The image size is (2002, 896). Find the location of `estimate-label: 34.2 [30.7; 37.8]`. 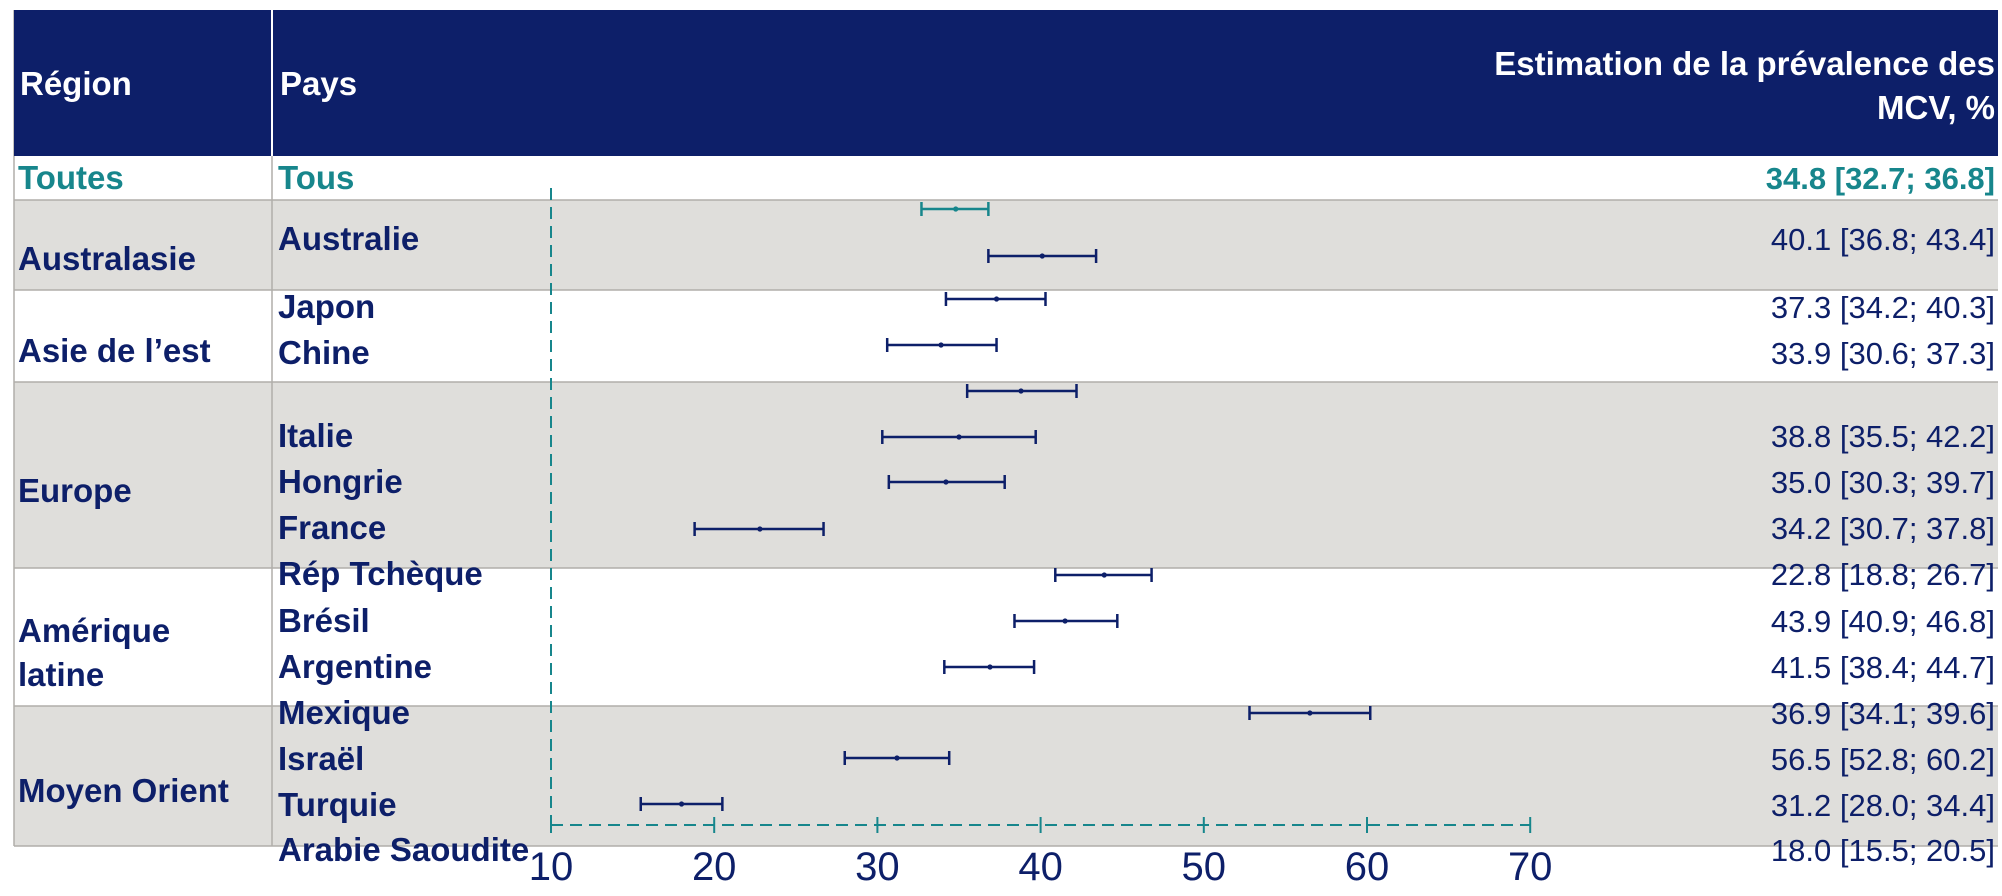

estimate-label: 34.2 [30.7; 37.8] is located at coordinates (1883, 528).